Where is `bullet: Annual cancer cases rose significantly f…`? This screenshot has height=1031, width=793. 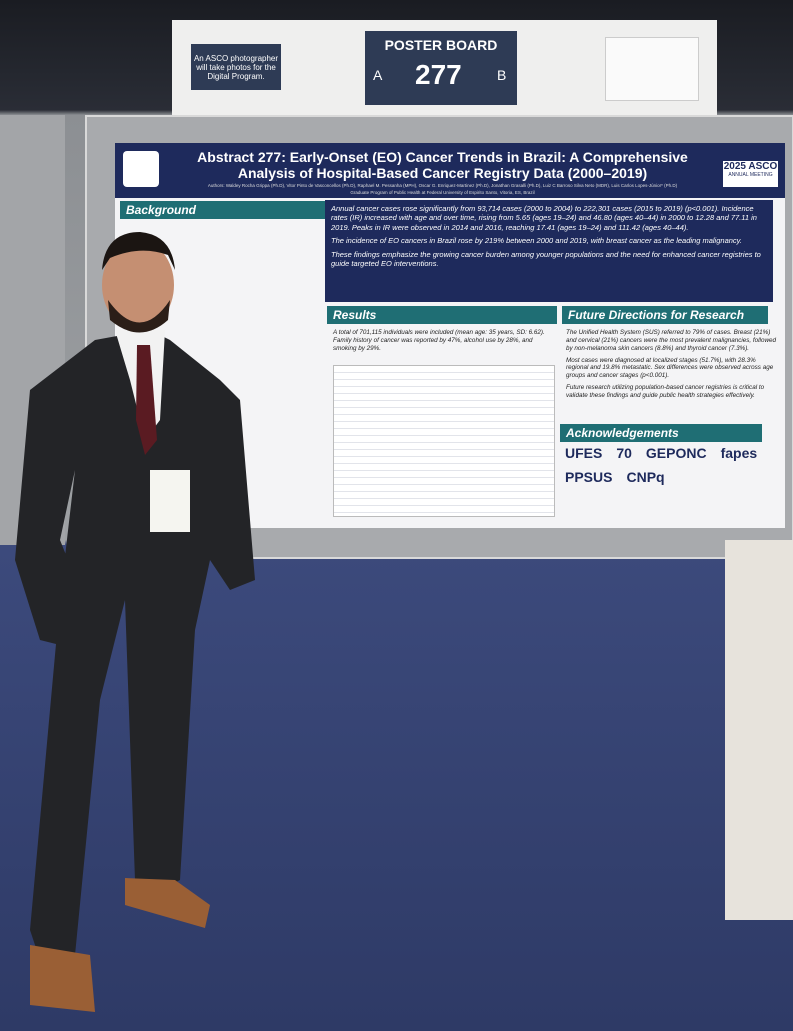 bullet: Annual cancer cases rose significantly f… is located at coordinates (544, 218).